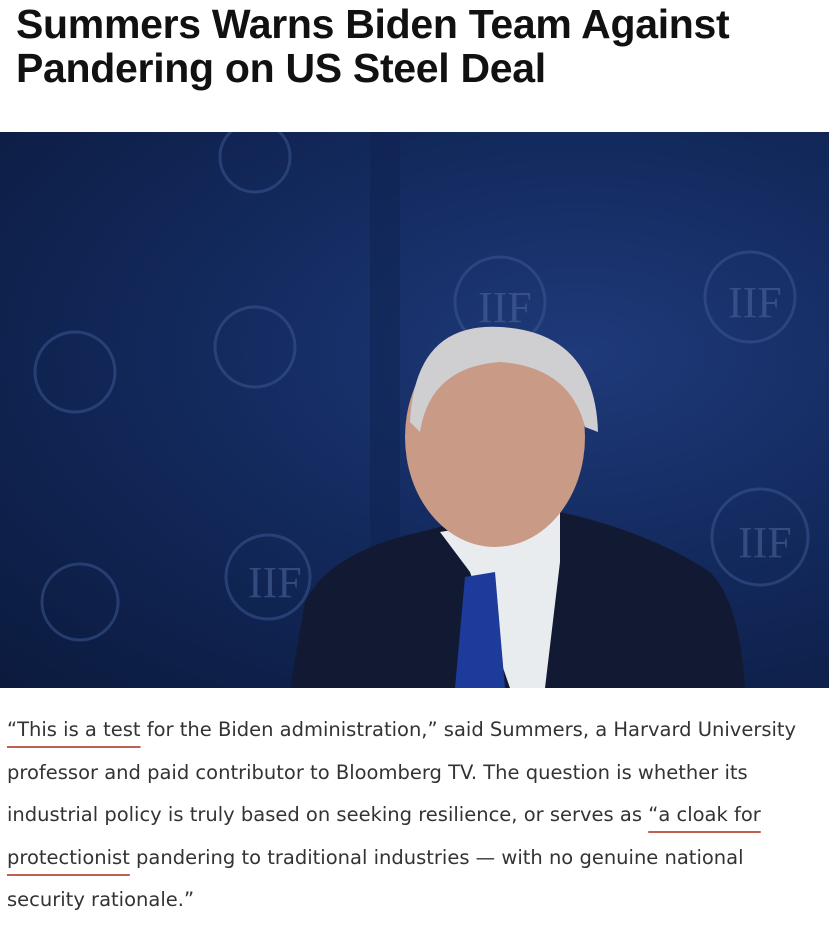  Describe the element at coordinates (74, 729) in the screenshot. I see `quote-link-test: “This is a test` at that location.